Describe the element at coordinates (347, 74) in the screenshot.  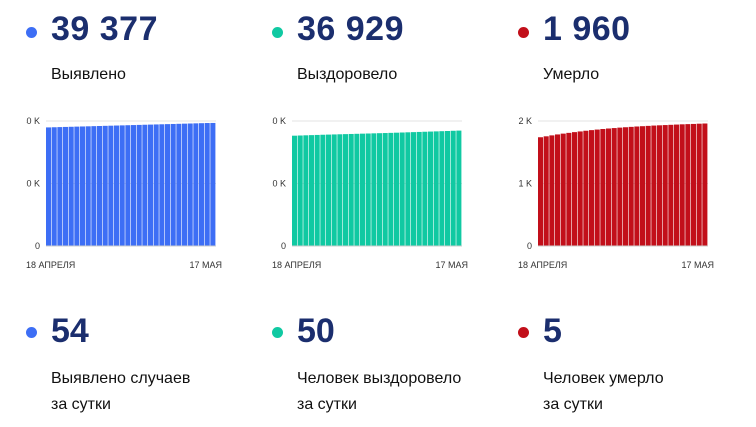
I see `recovered-label: Выздоровело` at that location.